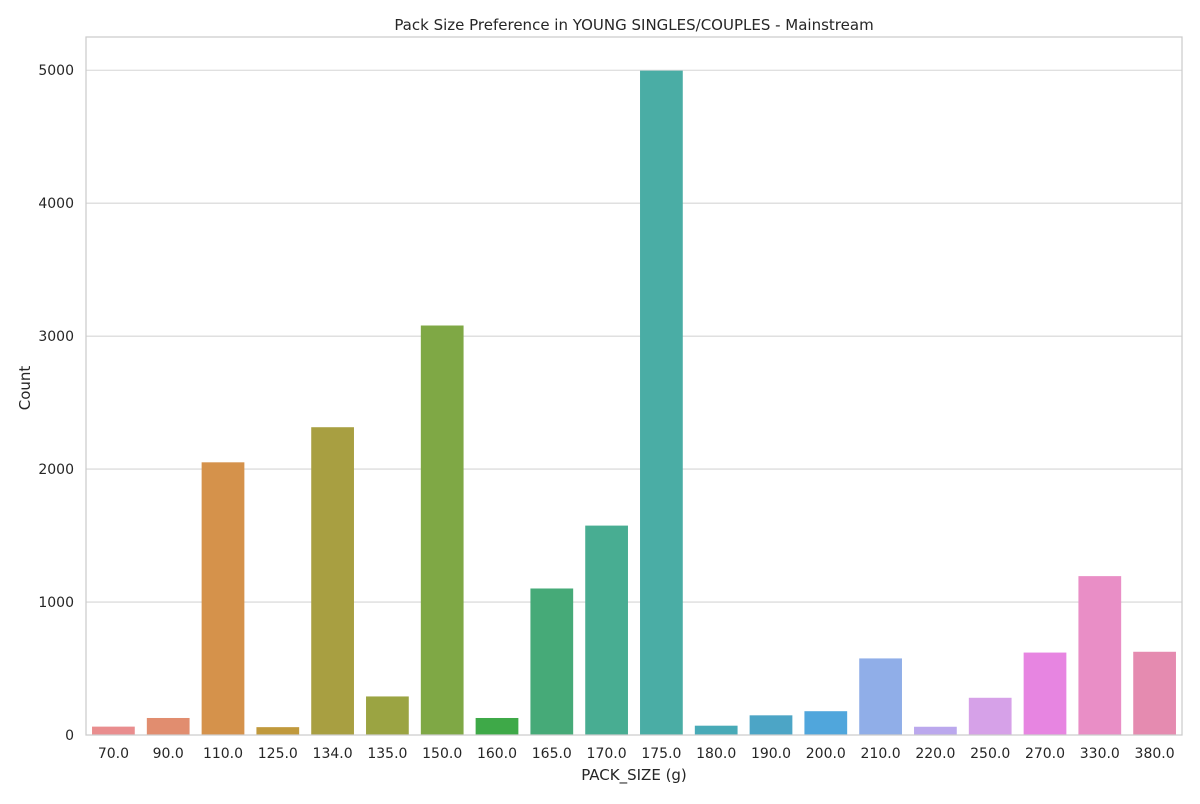 Image resolution: width=1200 pixels, height=804 pixels. What do you see at coordinates (826, 754) in the screenshot?
I see `x-tick-label: 200.0` at bounding box center [826, 754].